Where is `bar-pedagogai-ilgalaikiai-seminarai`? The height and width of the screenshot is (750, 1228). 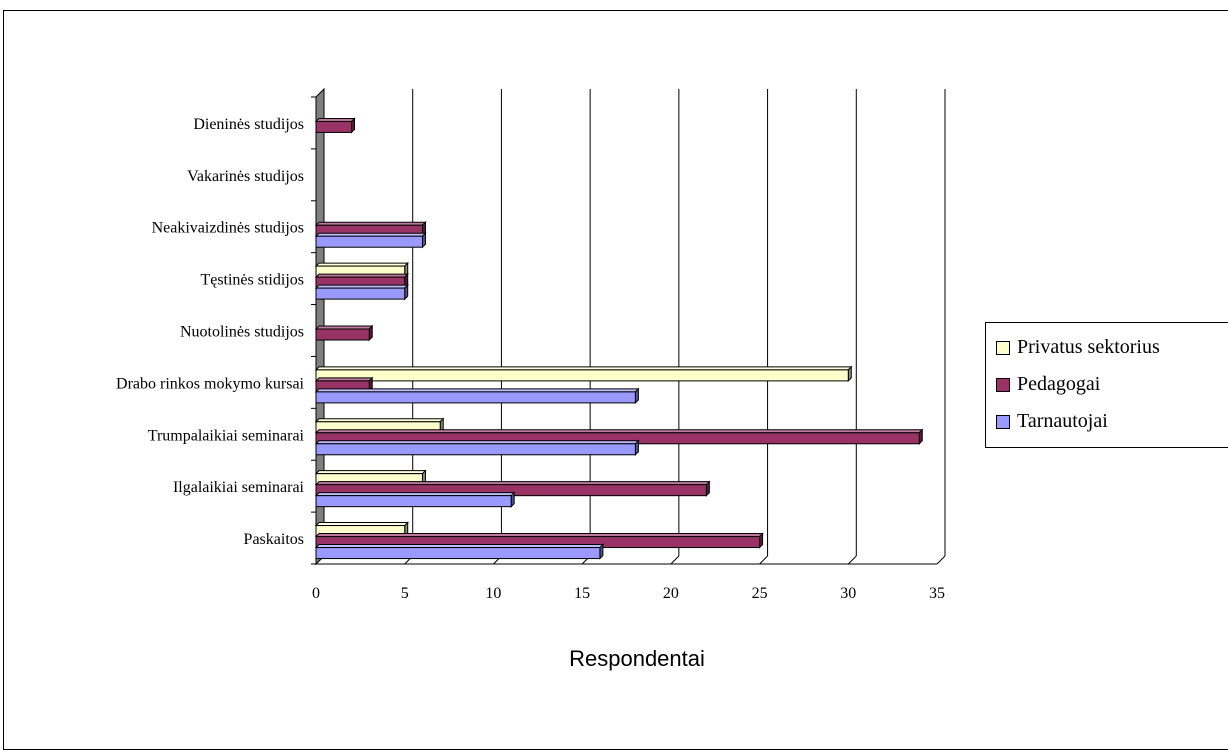
bar-pedagogai-ilgalaikiai-seminarai is located at coordinates (512, 488).